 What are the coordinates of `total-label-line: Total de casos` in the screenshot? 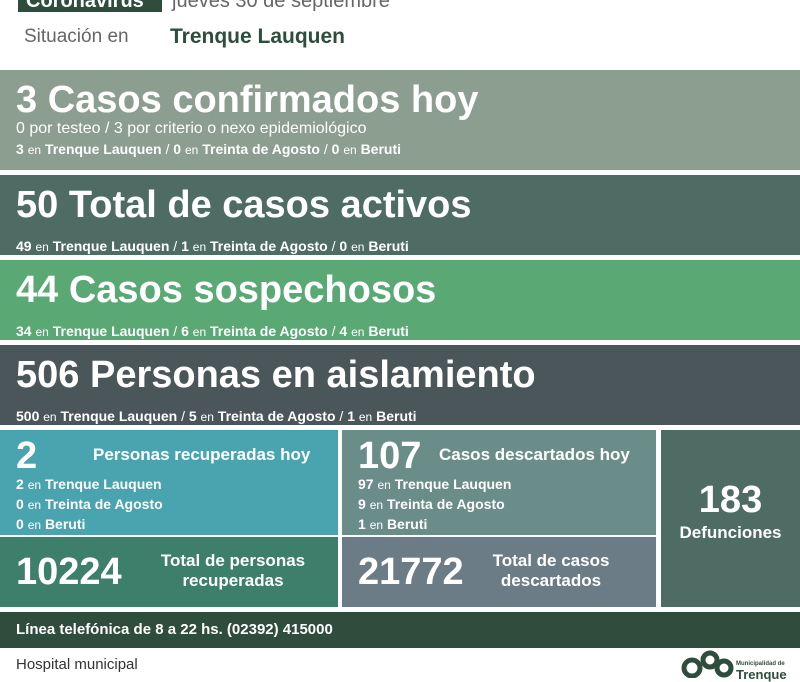 It's located at (551, 560).